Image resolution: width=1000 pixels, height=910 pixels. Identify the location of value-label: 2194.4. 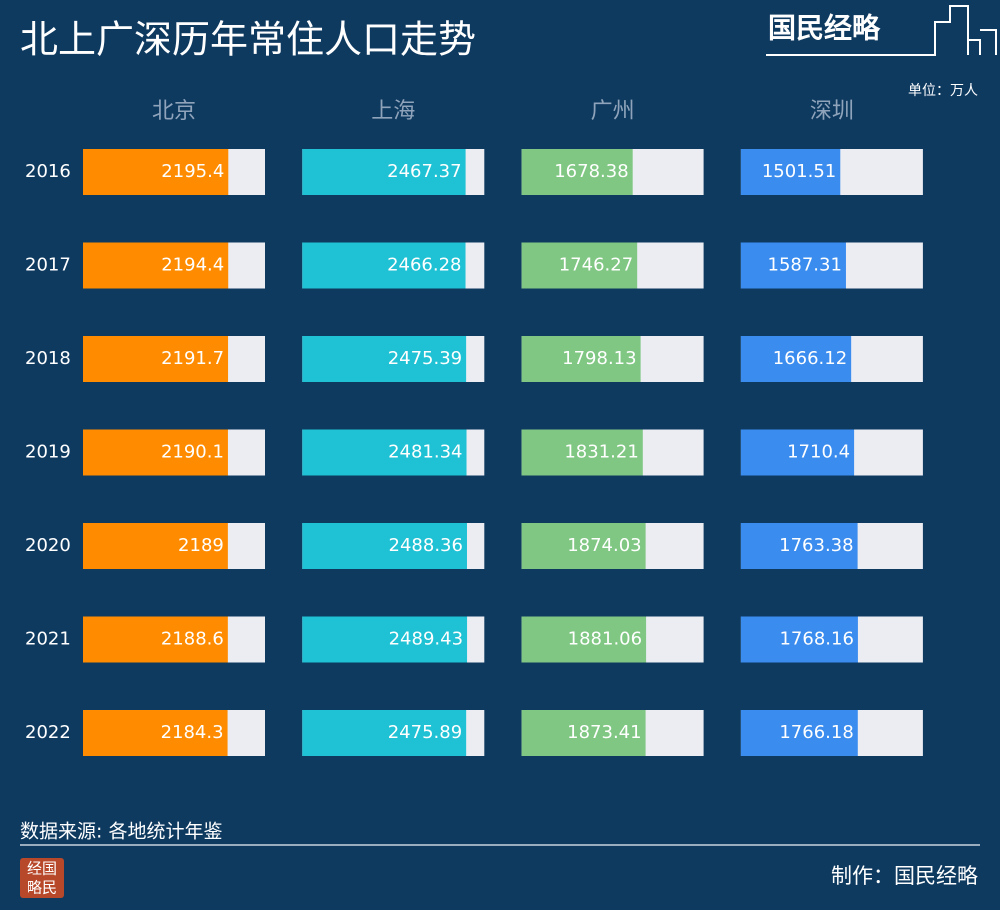
(192, 265).